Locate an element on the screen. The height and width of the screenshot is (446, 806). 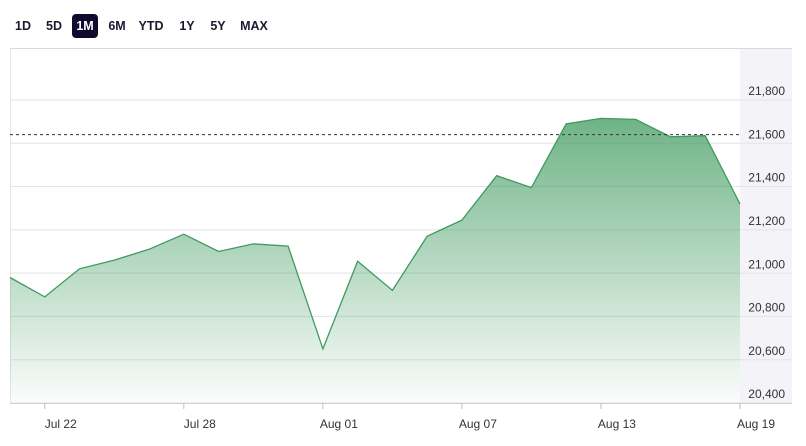
range-button-label: 1M is located at coordinates (84, 26).